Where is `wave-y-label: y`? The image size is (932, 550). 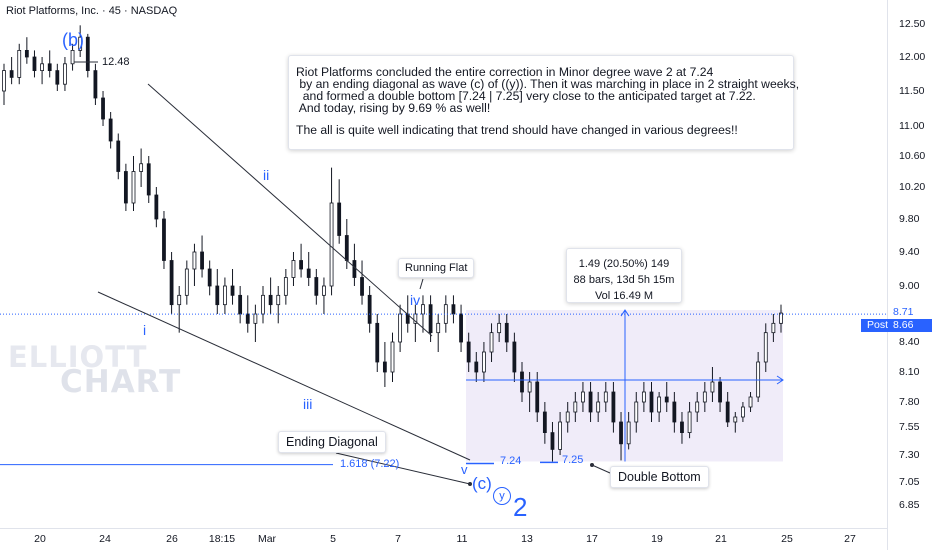 wave-y-label: y is located at coordinates (502, 496).